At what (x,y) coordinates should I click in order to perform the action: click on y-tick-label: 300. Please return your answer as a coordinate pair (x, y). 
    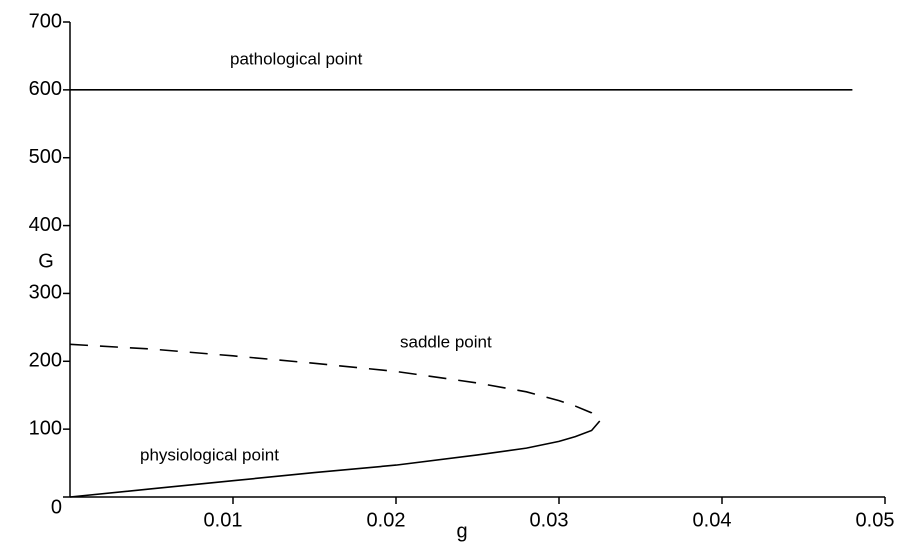
    Looking at the image, I should click on (45, 293).